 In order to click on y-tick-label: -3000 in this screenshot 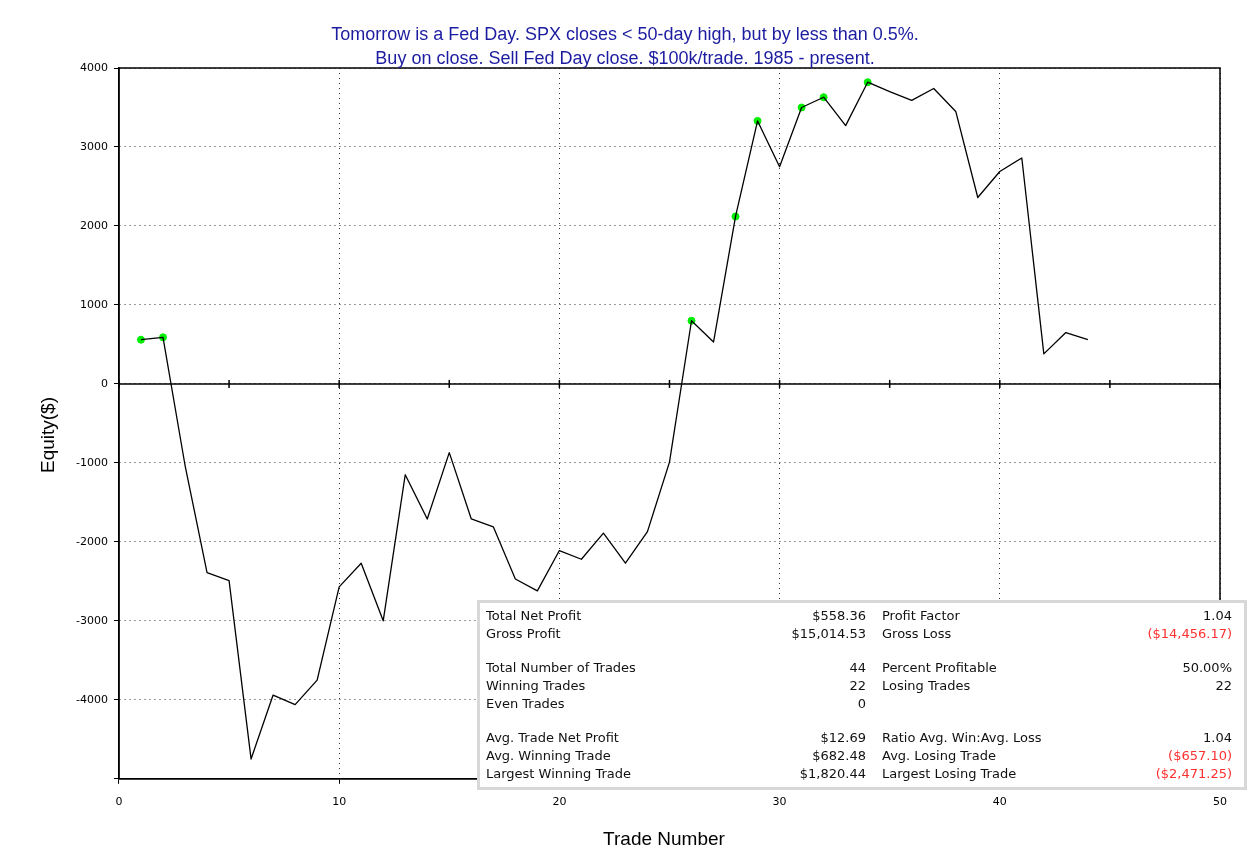, I will do `click(91, 620)`.